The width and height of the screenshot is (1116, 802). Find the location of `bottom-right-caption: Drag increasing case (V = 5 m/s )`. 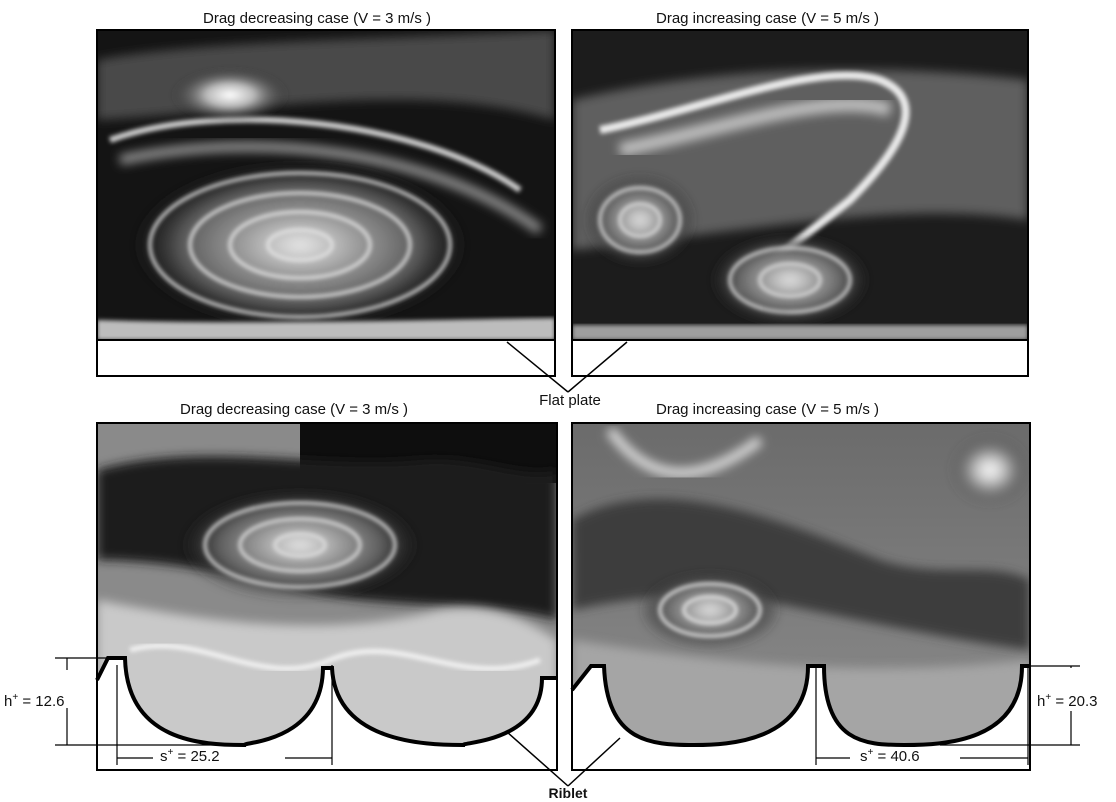

bottom-right-caption: Drag increasing case (V = 5 m/s ) is located at coordinates (768, 409).